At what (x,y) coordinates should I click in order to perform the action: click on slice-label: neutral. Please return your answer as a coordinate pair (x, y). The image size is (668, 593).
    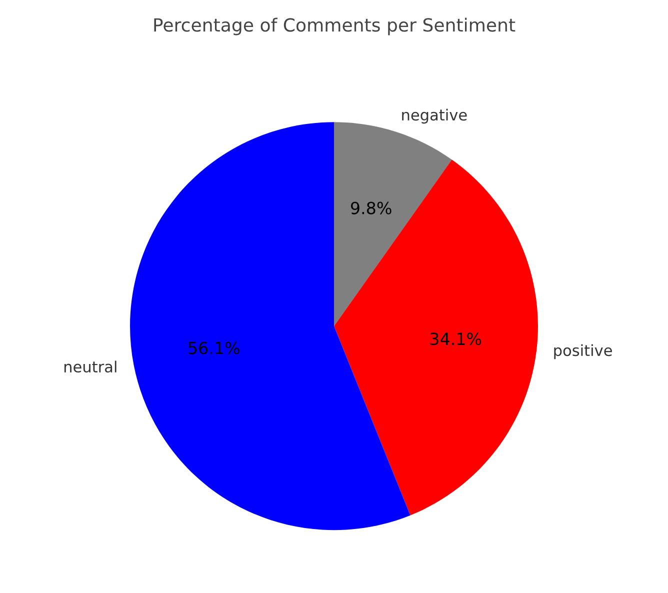
    Looking at the image, I should click on (90, 366).